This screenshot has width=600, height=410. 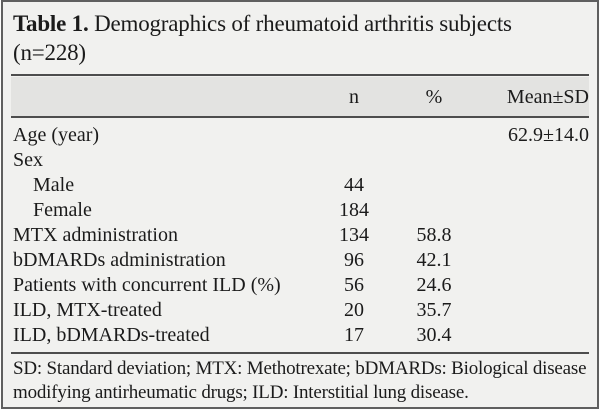 What do you see at coordinates (354, 260) in the screenshot?
I see `row-n-value: 96` at bounding box center [354, 260].